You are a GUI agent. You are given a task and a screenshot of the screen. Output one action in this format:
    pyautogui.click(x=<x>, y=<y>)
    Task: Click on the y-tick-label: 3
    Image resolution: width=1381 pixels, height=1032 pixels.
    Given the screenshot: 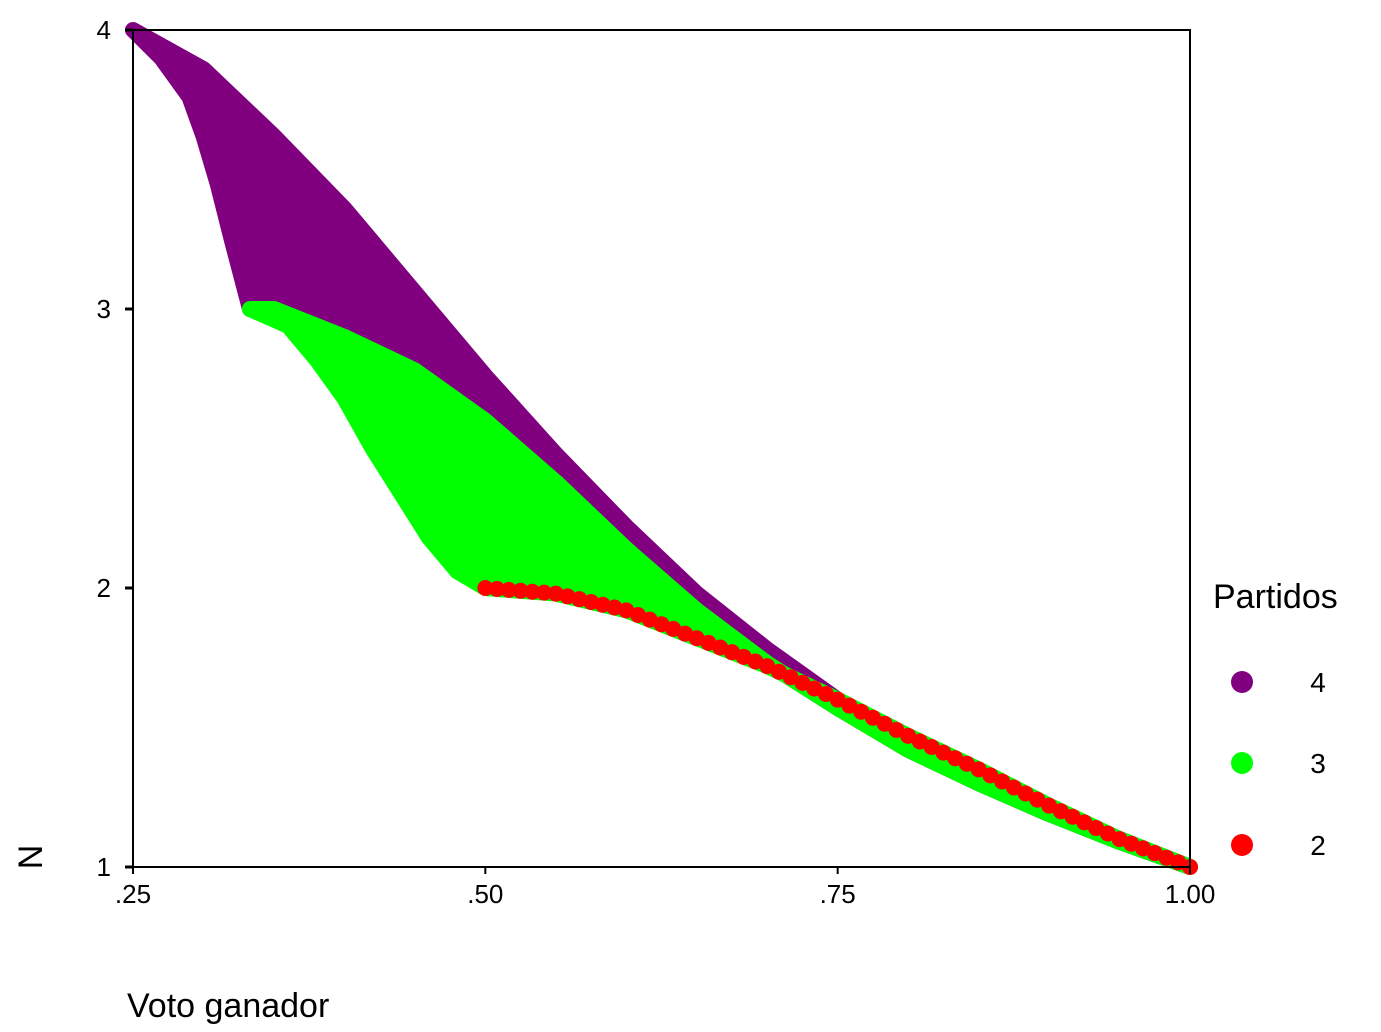 What is the action you would take?
    pyautogui.click(x=104, y=309)
    